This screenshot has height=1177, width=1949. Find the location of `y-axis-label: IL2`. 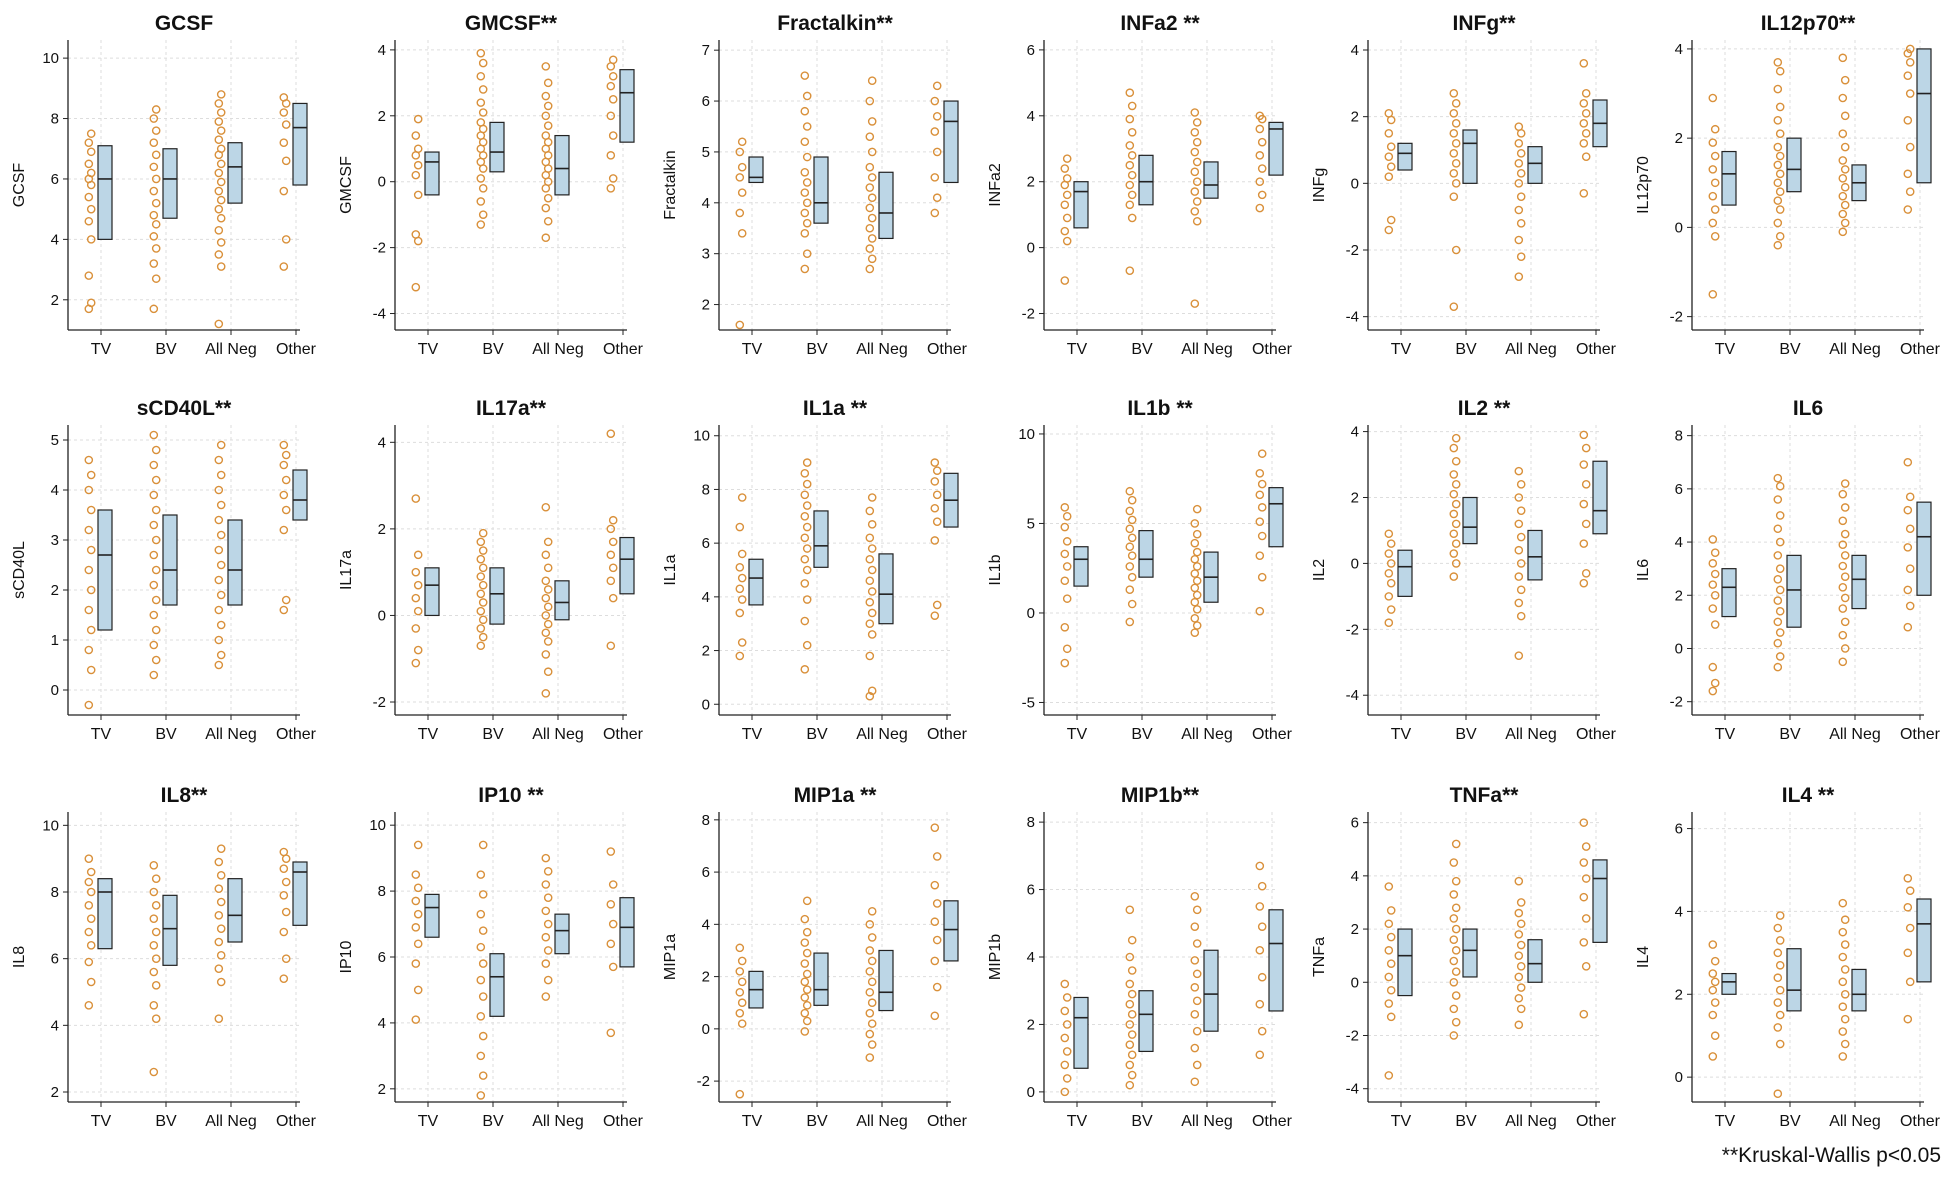

y-axis-label: IL2 is located at coordinates (1319, 570).